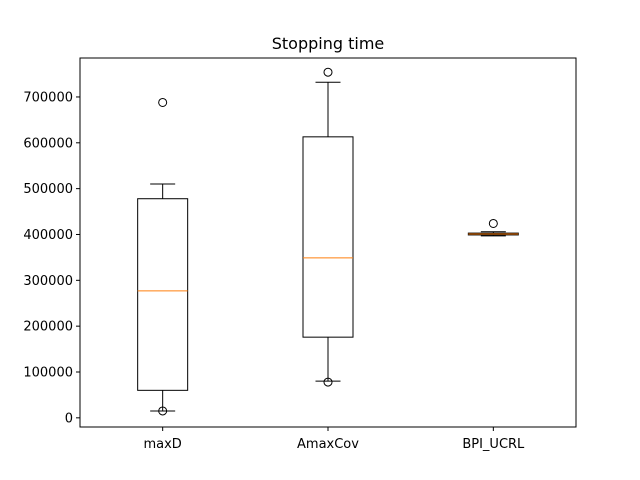 The height and width of the screenshot is (480, 640). What do you see at coordinates (328, 43) in the screenshot?
I see `chart-title: Stopping time` at bounding box center [328, 43].